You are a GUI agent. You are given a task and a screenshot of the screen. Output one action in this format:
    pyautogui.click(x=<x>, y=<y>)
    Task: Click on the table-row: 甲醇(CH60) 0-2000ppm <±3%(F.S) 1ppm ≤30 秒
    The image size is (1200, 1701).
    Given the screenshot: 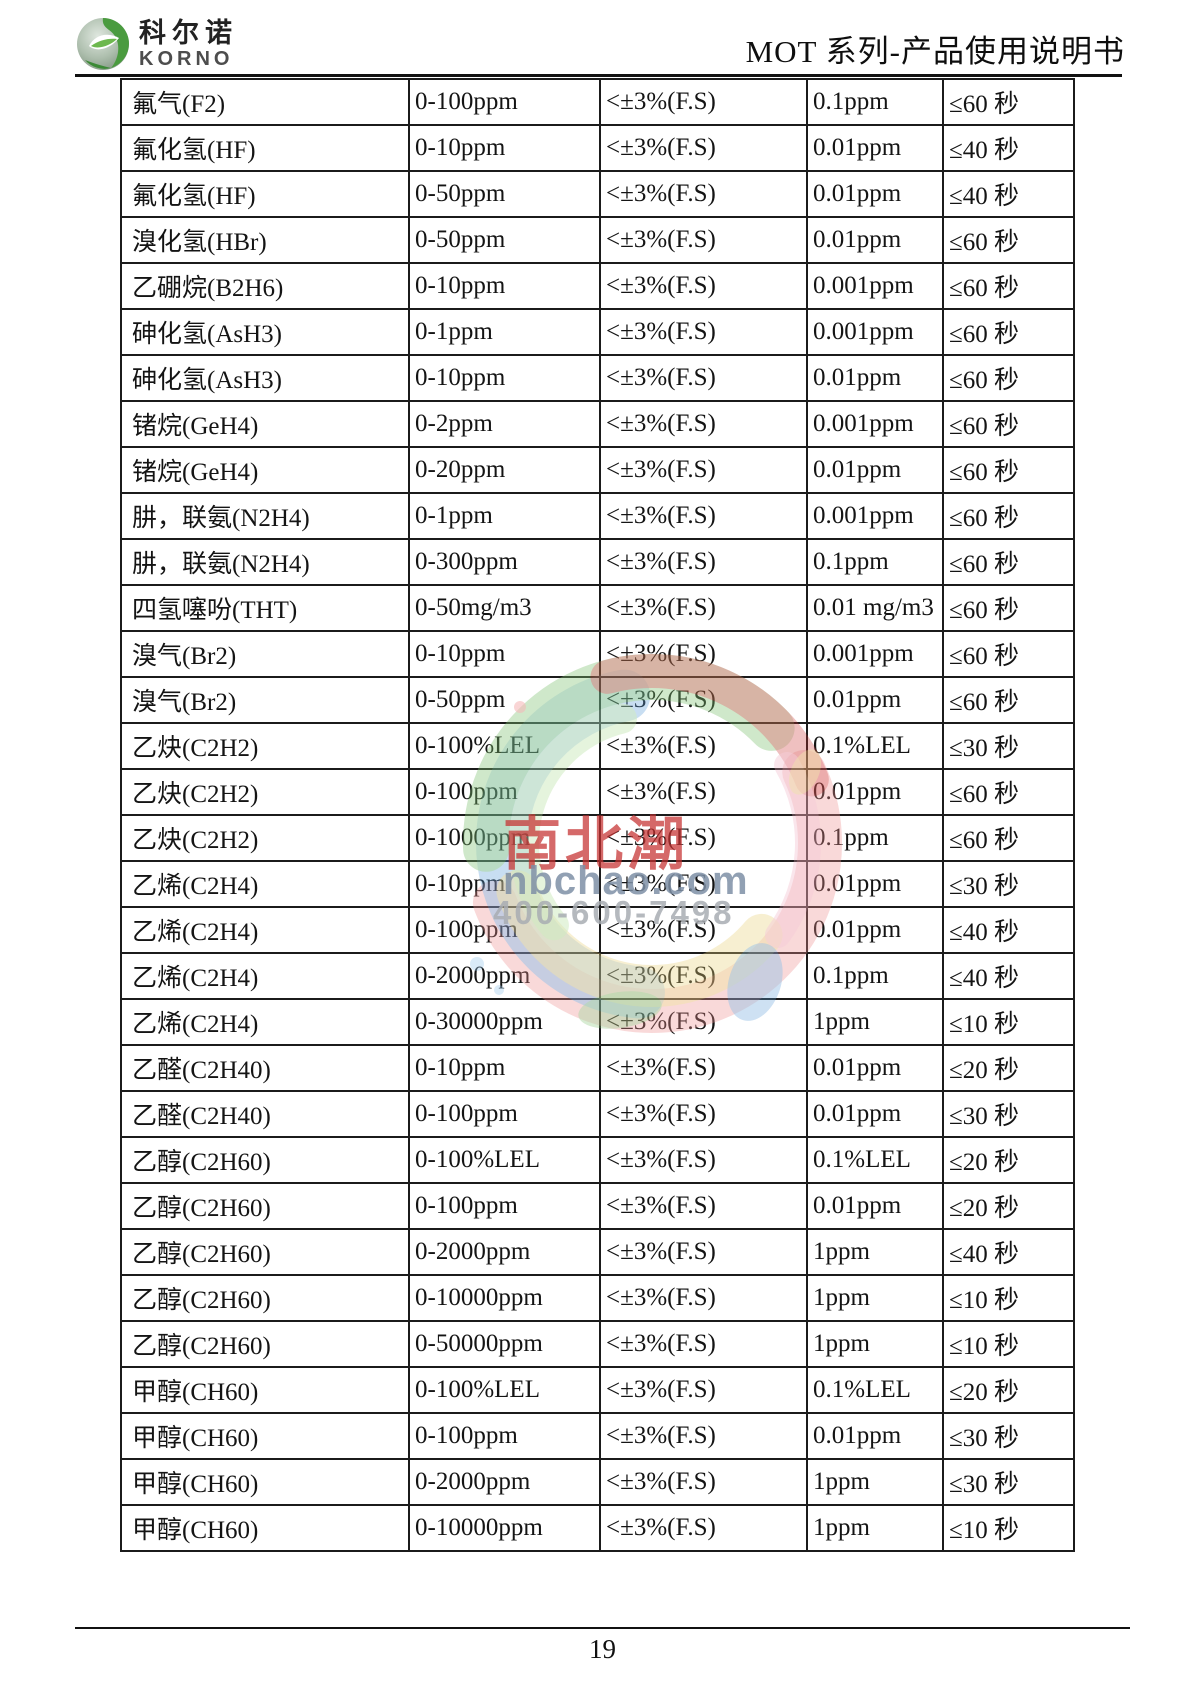 What is the action you would take?
    pyautogui.click(x=597, y=1482)
    